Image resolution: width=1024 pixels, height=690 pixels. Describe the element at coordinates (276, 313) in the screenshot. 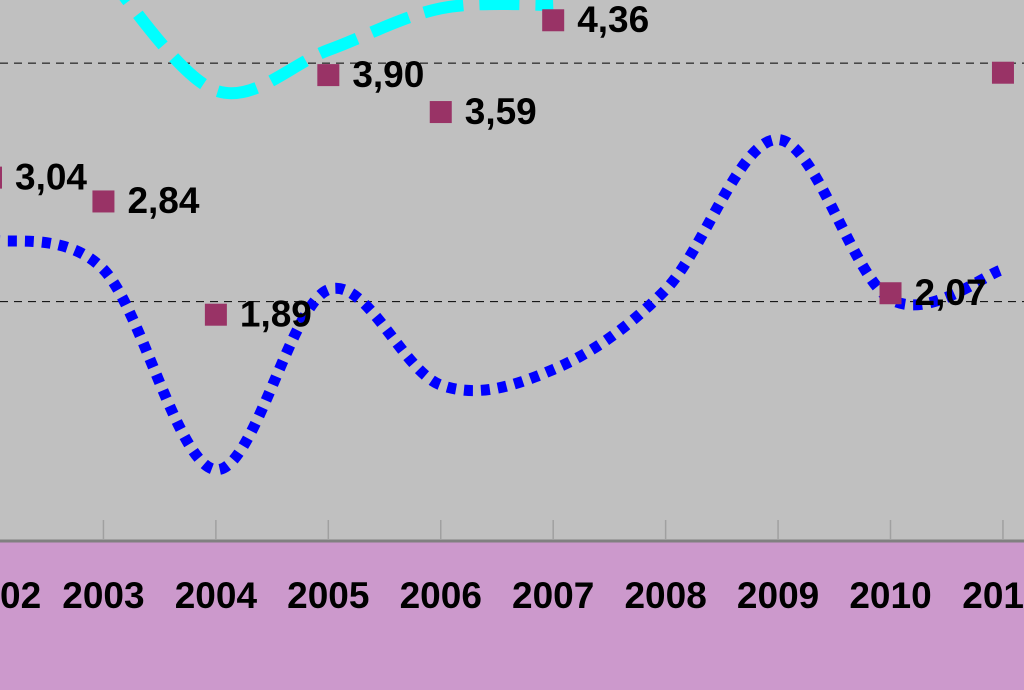

I see `data-label: 1,89` at that location.